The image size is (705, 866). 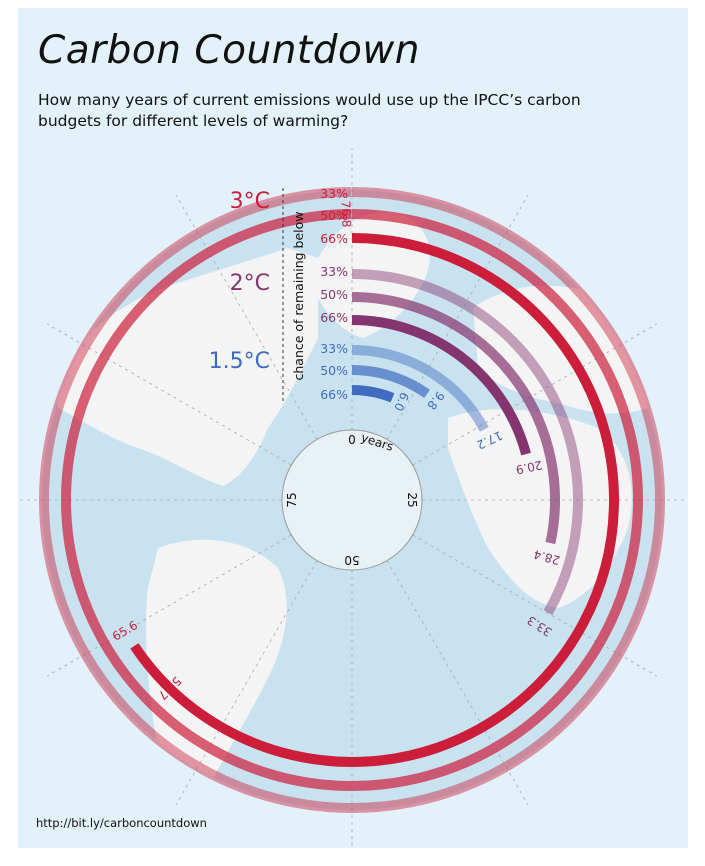 What do you see at coordinates (373, 394) in the screenshot?
I see `bar-1.5c-66` at bounding box center [373, 394].